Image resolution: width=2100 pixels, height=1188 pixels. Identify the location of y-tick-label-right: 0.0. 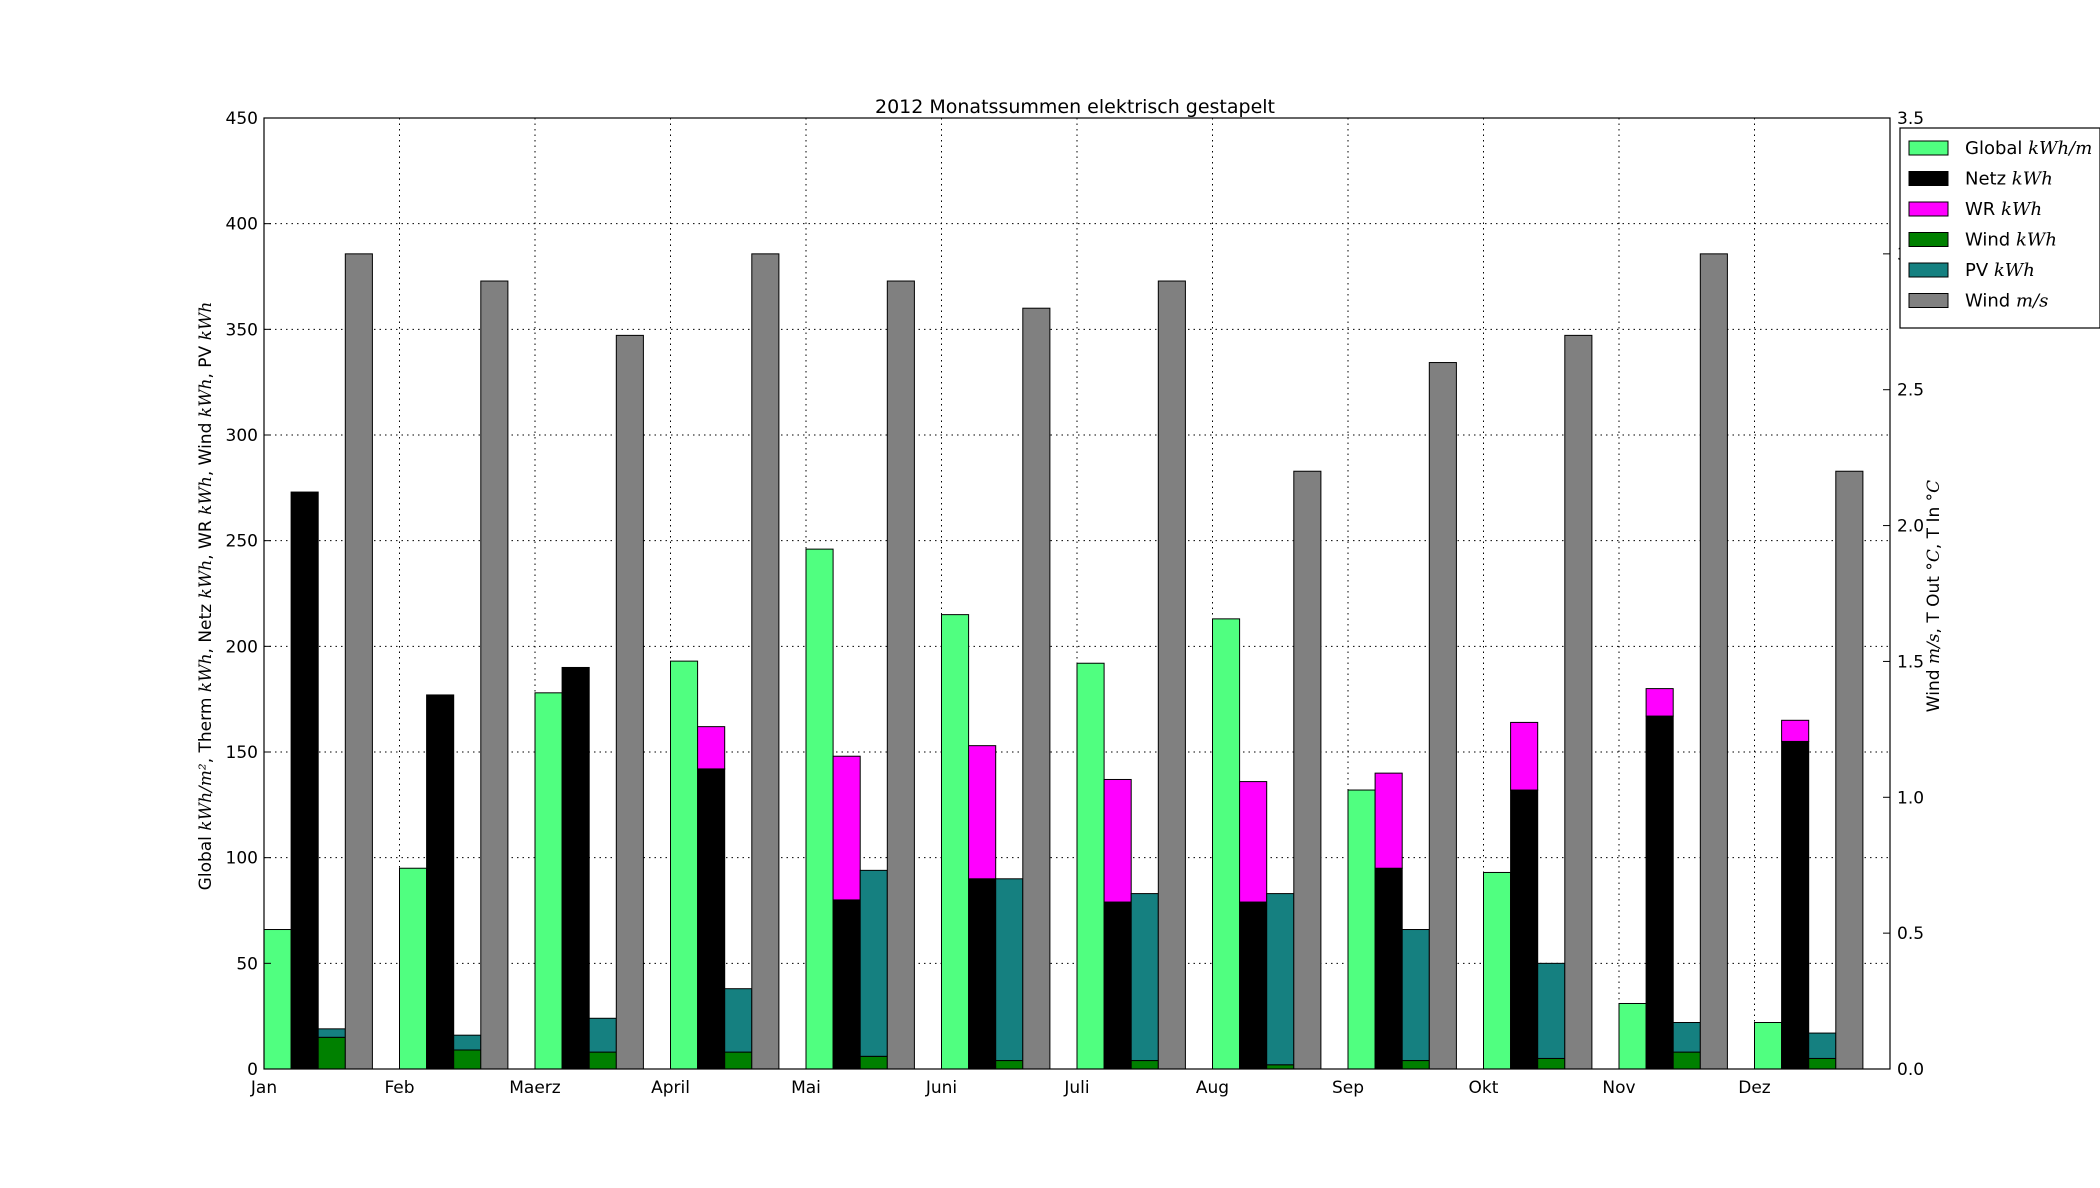
(1910, 1070).